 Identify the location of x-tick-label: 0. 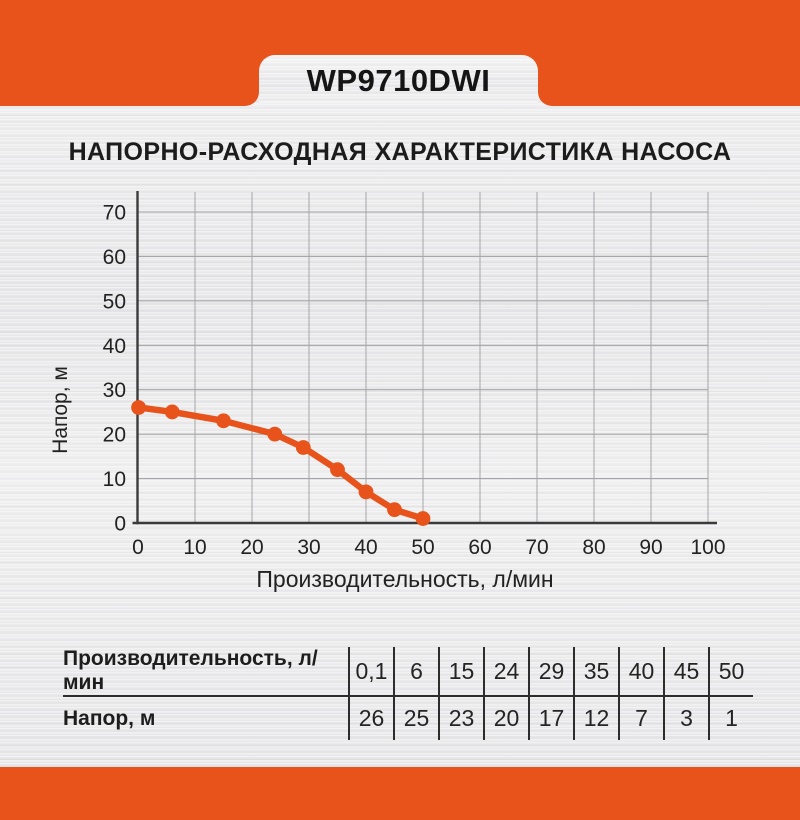
(138, 547).